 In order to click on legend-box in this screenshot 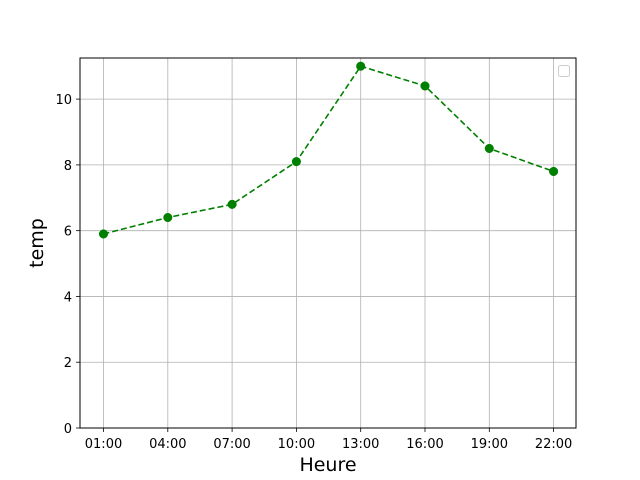, I will do `click(564, 71)`.